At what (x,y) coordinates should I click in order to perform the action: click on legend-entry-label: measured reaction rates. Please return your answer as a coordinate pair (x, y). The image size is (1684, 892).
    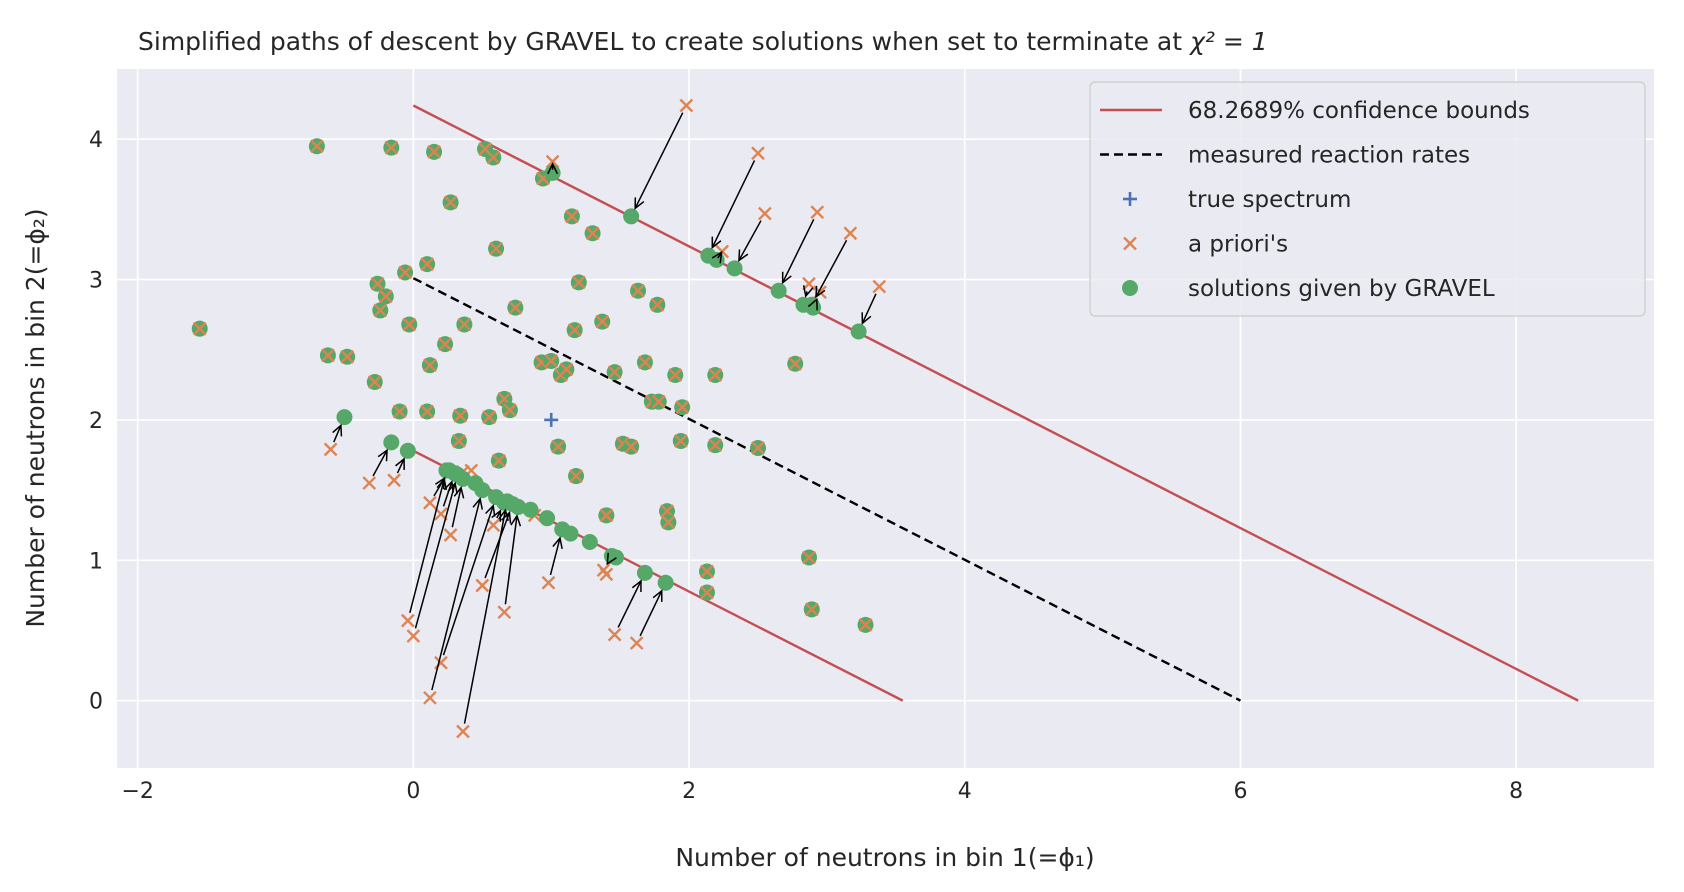
    Looking at the image, I should click on (1329, 156).